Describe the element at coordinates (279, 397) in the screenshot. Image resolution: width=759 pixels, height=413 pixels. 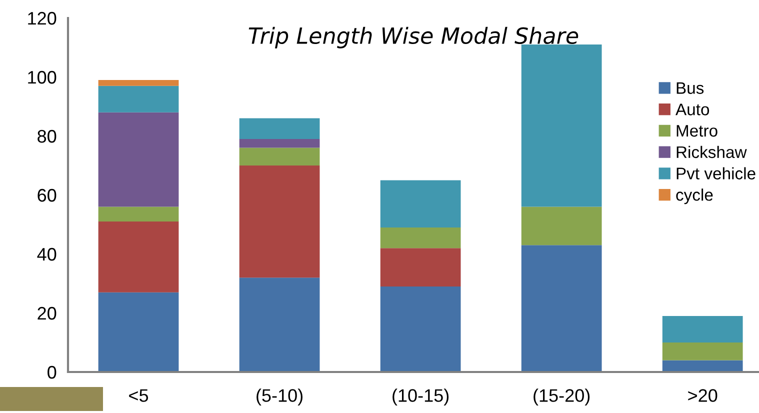
I see `x-tick-label: (5-10)` at that location.